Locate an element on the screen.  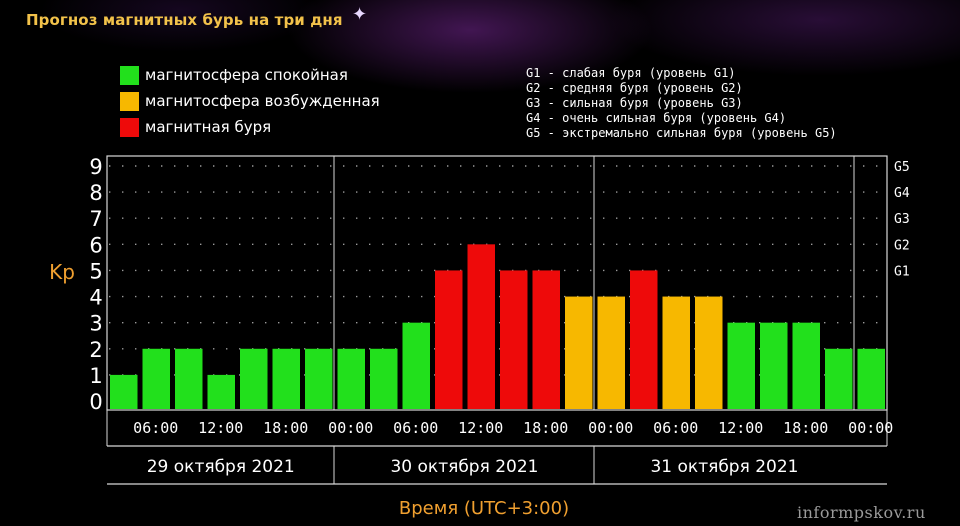
swatch-green is located at coordinates (129, 75).